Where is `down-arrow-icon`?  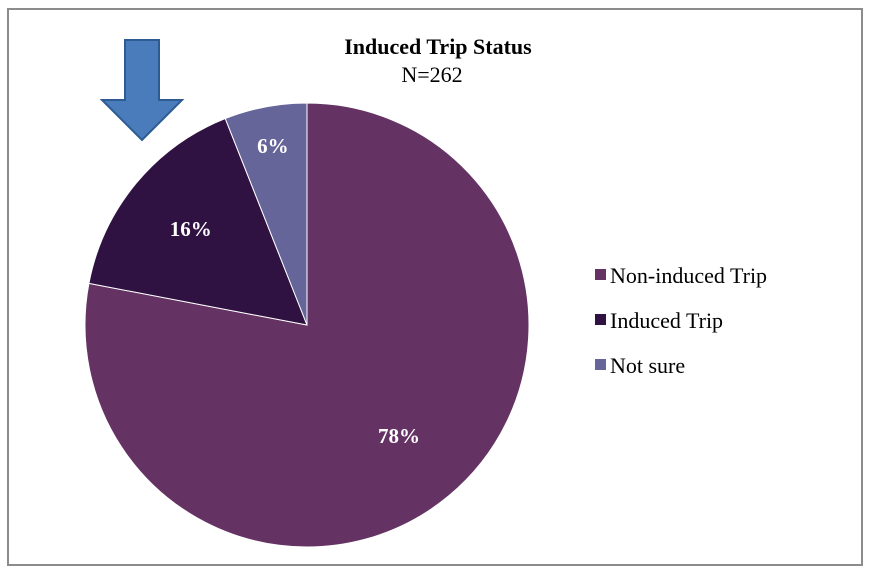
down-arrow-icon is located at coordinates (142, 90).